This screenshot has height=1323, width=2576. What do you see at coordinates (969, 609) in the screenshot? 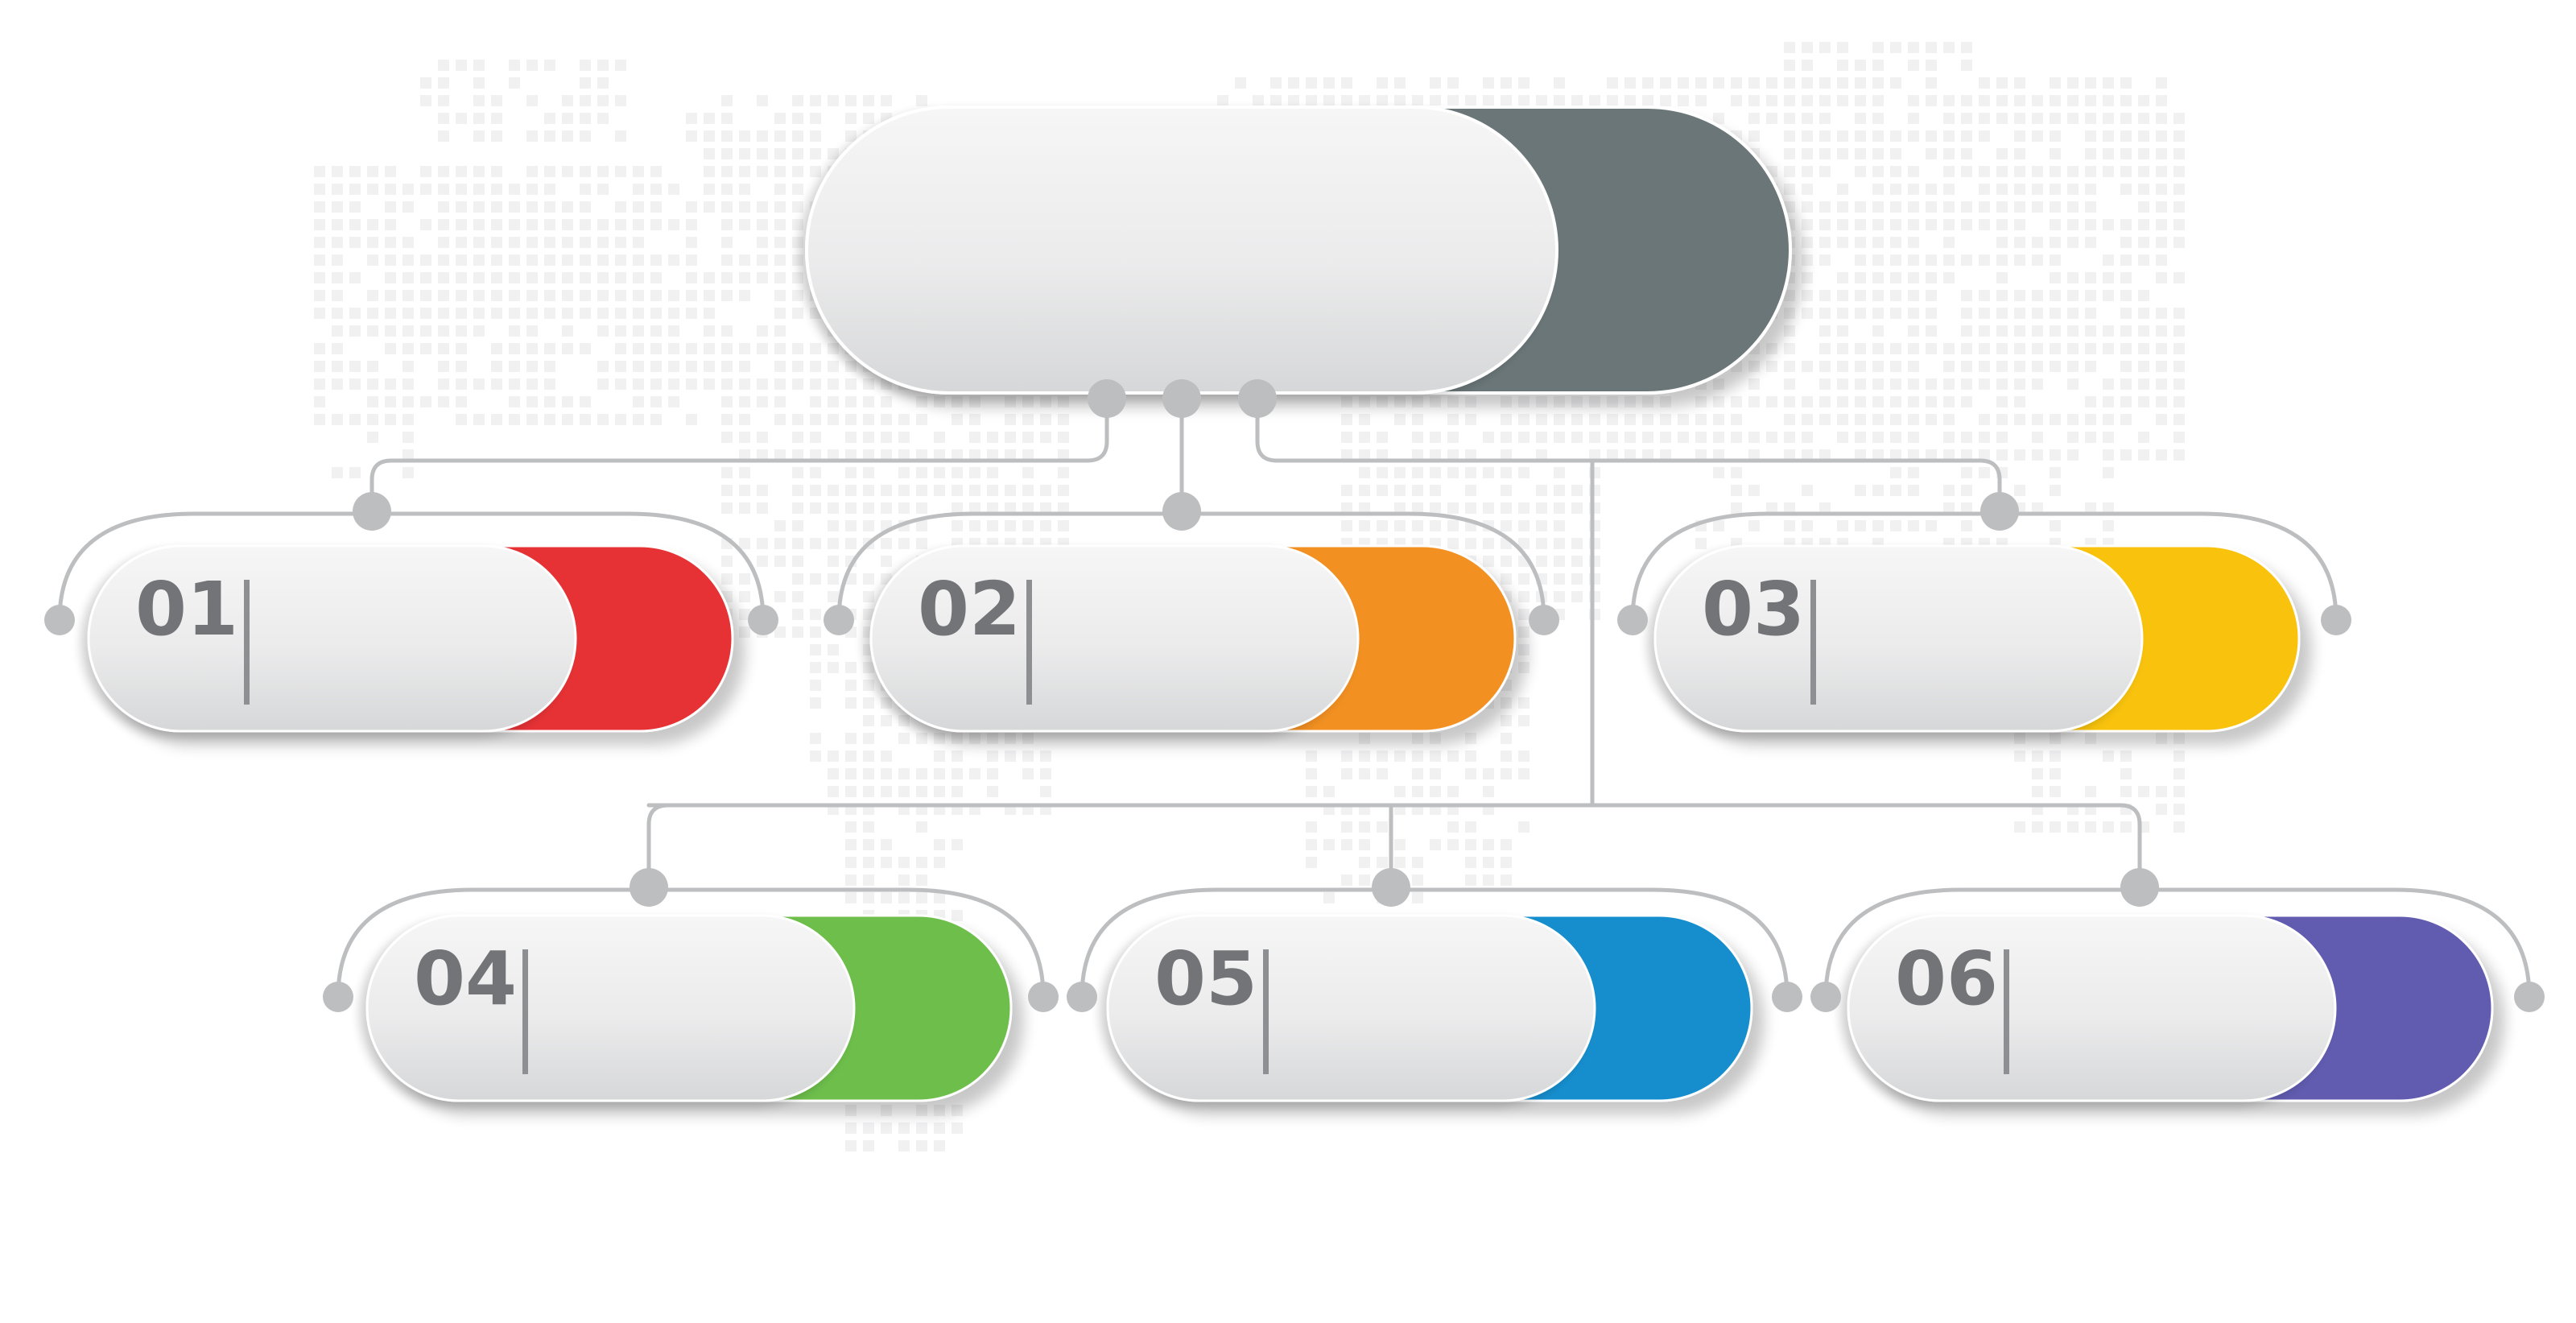
I see `node-02-number: 02` at bounding box center [969, 609].